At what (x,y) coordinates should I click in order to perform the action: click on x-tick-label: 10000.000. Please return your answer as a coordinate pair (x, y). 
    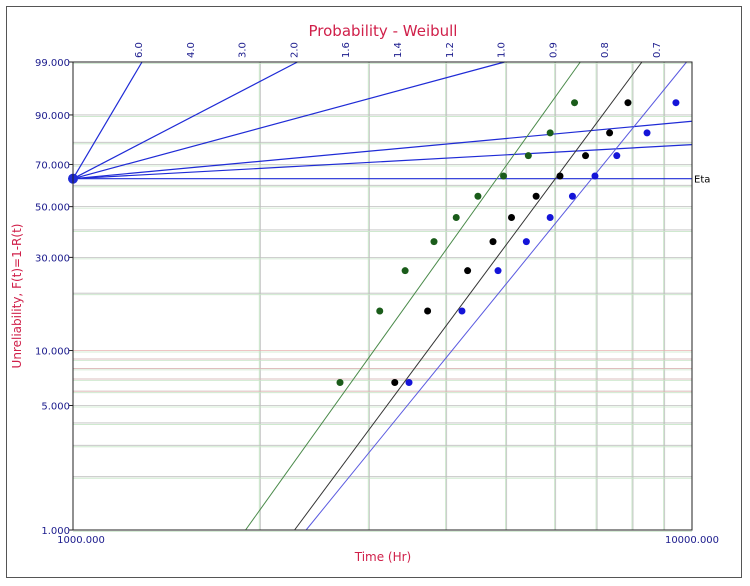
    Looking at the image, I should click on (692, 540).